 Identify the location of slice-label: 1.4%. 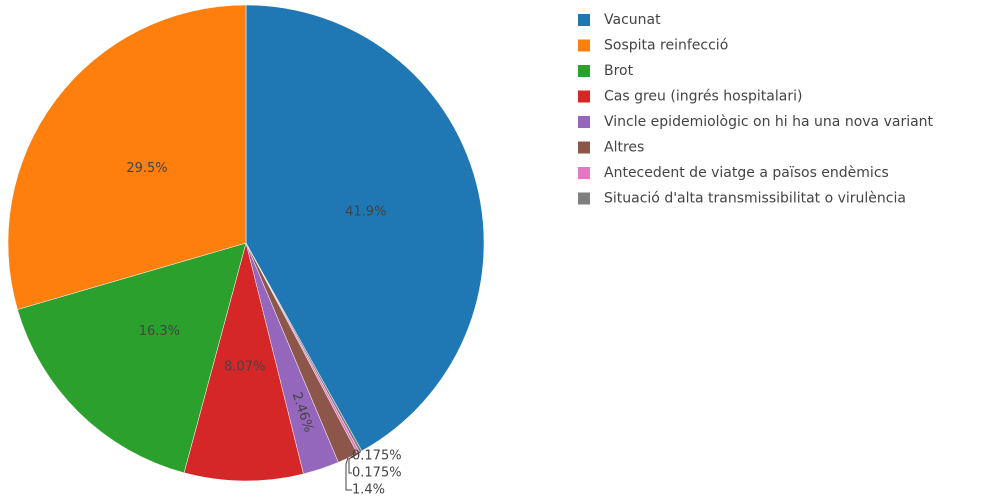
(368, 490).